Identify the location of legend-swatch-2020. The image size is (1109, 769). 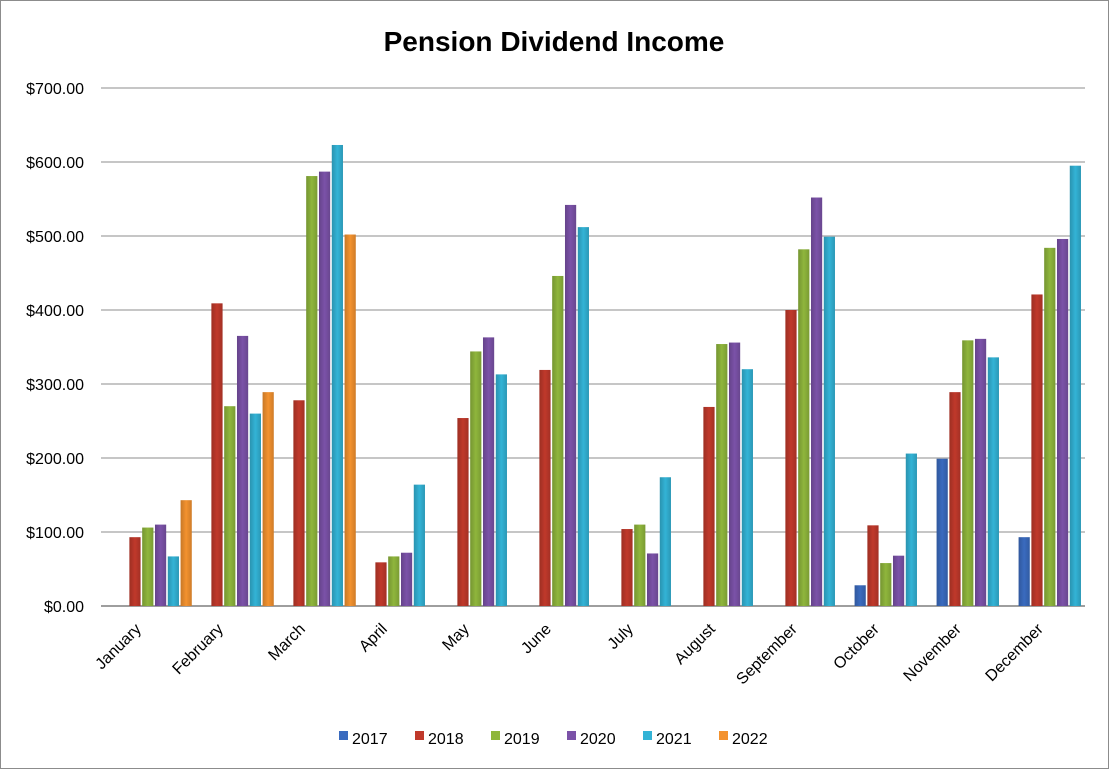
(571, 735).